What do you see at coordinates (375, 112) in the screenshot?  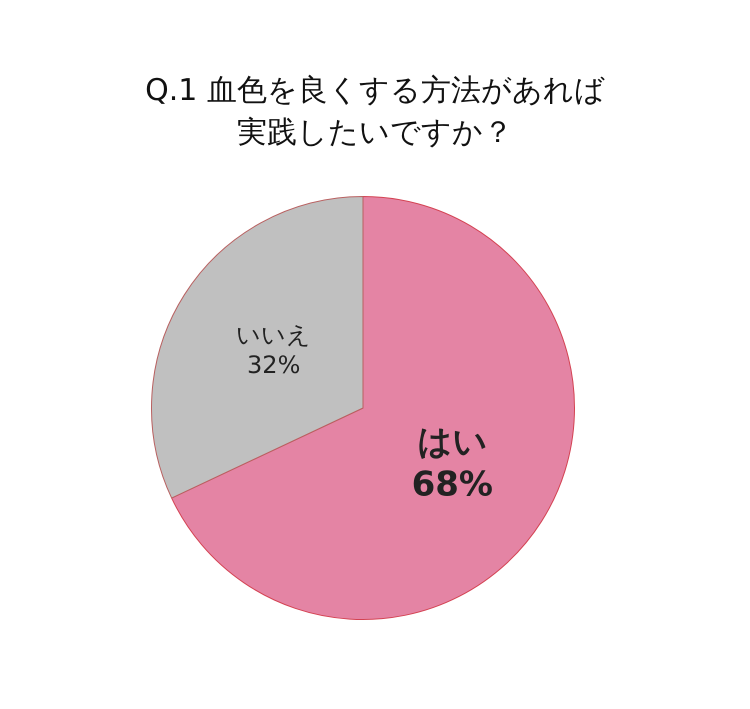 I see `chart-title: Q.1 血色を良くする方法があれば実践したいですか？` at bounding box center [375, 112].